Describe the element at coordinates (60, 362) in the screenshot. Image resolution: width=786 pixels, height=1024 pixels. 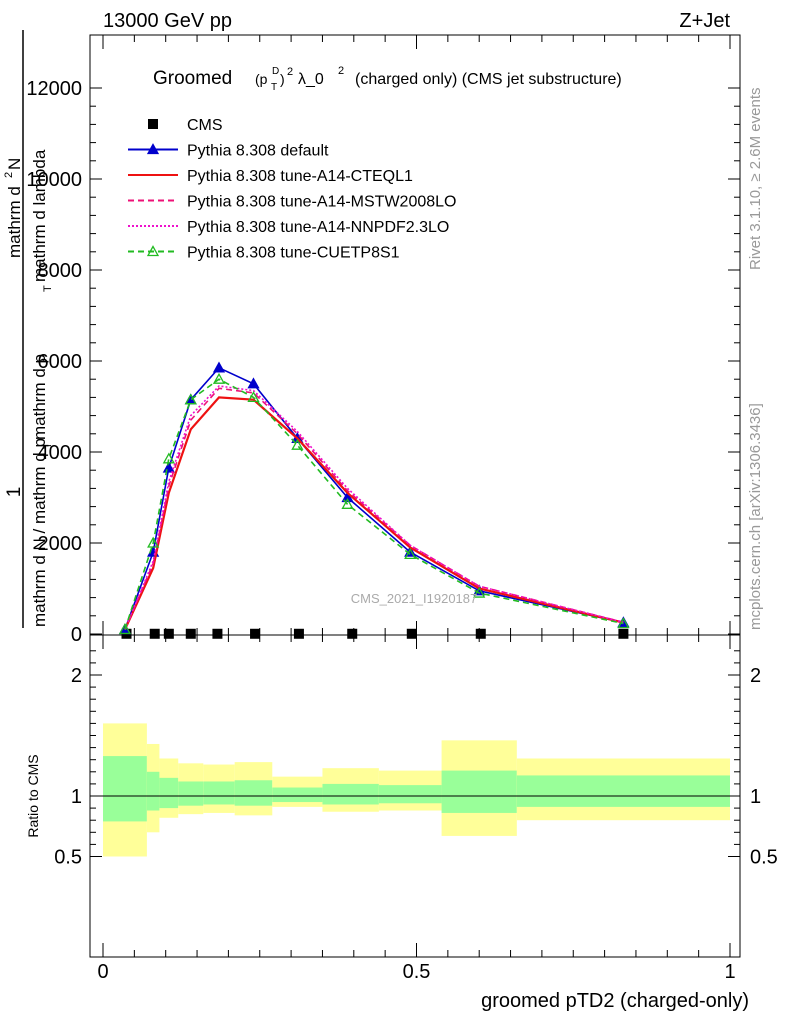
I see `ytick-label: 6000` at that location.